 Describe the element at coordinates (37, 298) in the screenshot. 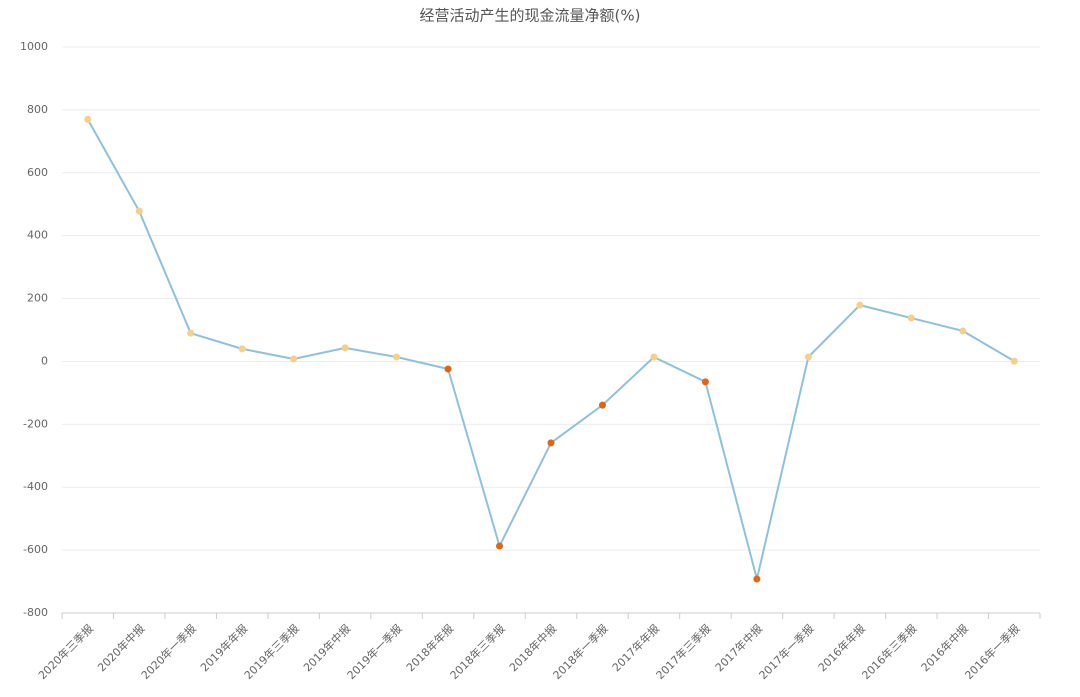

I see `y-tick-label: 200` at that location.